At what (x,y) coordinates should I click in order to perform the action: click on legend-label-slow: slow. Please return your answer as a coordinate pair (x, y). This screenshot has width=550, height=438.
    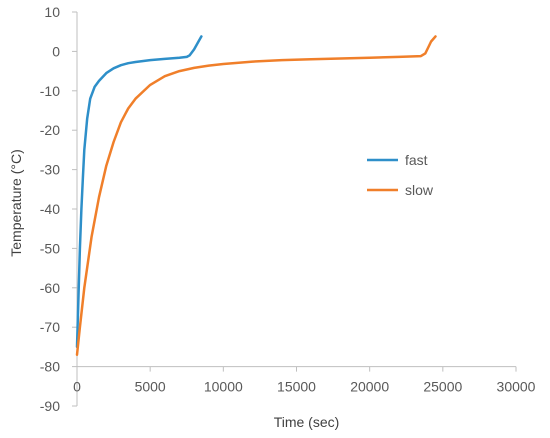
    Looking at the image, I should click on (419, 190).